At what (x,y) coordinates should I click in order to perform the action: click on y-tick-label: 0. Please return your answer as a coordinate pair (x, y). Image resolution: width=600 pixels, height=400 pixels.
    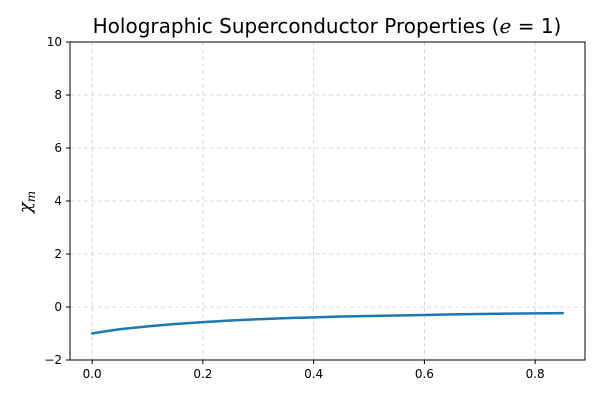
    Looking at the image, I should click on (58, 307).